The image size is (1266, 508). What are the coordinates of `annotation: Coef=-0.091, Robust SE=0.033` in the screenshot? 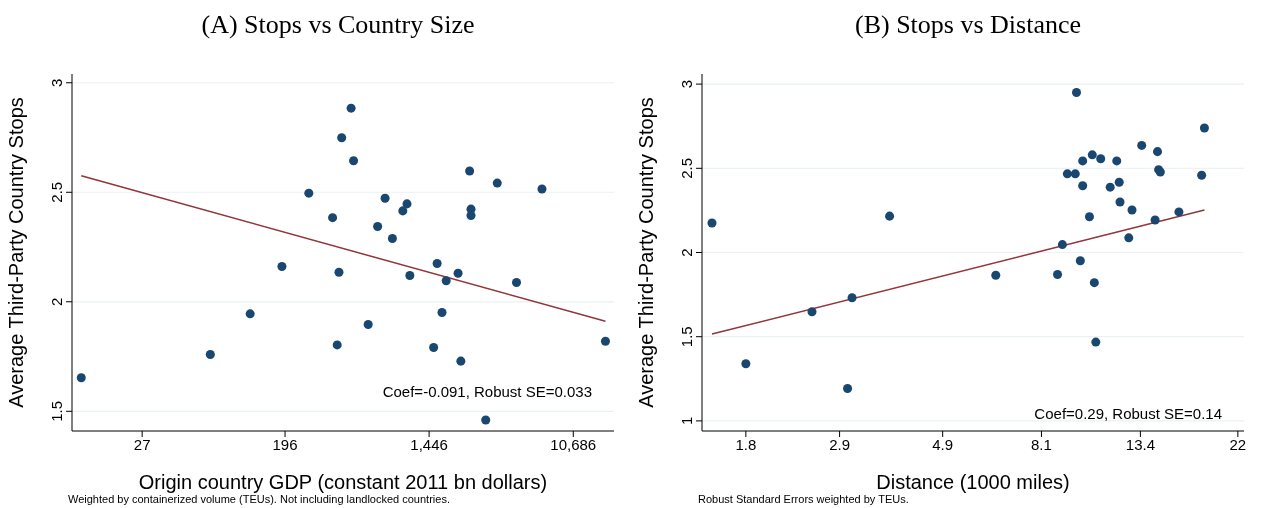 It's located at (487, 391).